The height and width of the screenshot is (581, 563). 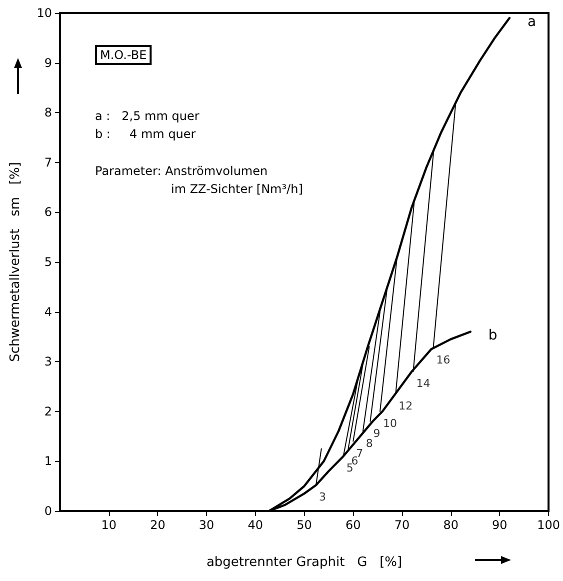 What do you see at coordinates (376, 433) in the screenshot?
I see `annotation: 9` at bounding box center [376, 433].